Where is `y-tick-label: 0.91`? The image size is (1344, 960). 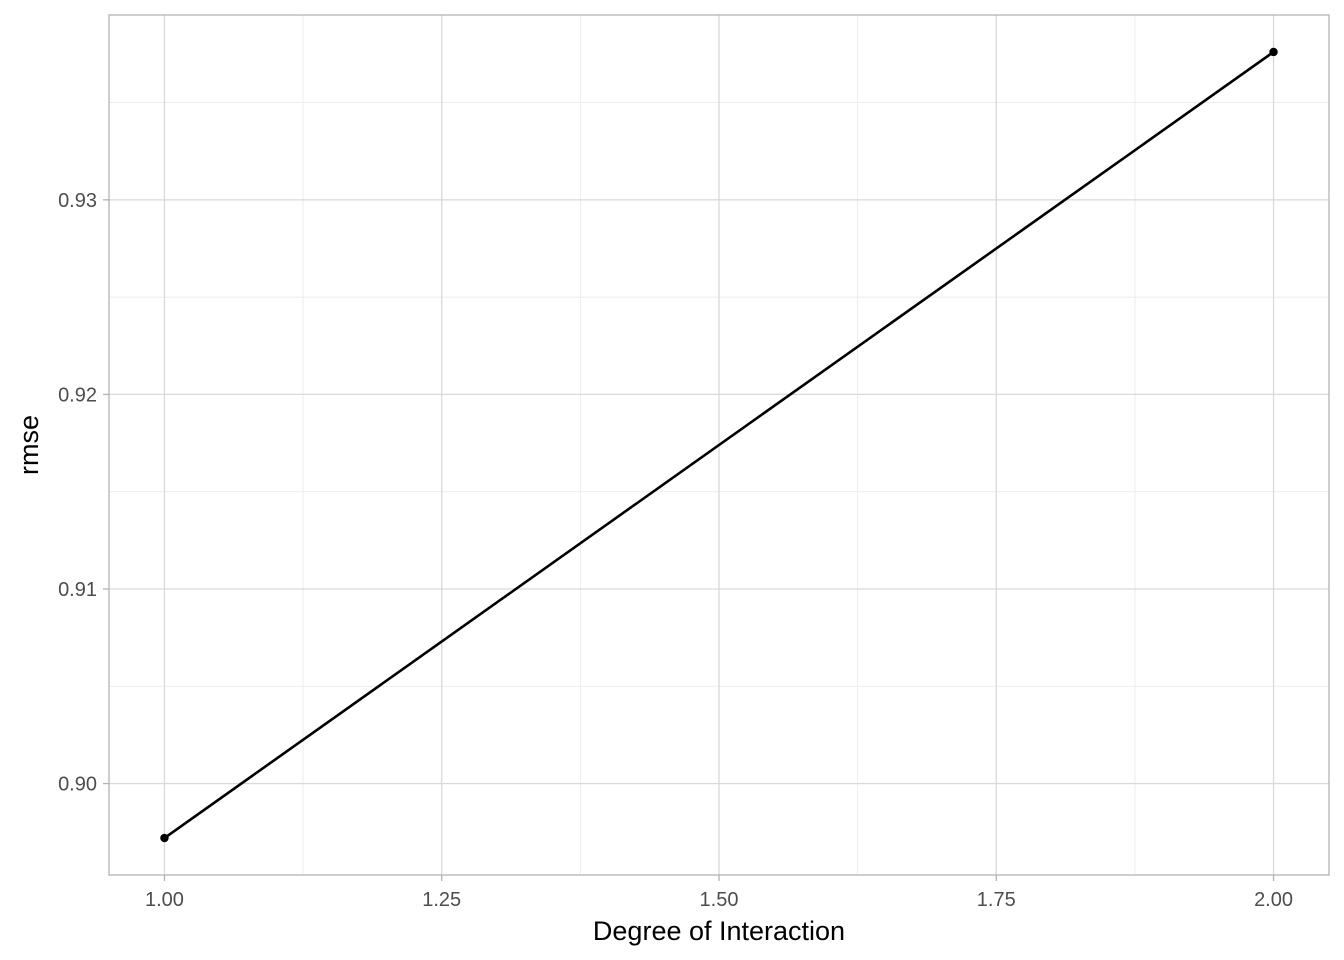 y-tick-label: 0.91 is located at coordinates (77, 590).